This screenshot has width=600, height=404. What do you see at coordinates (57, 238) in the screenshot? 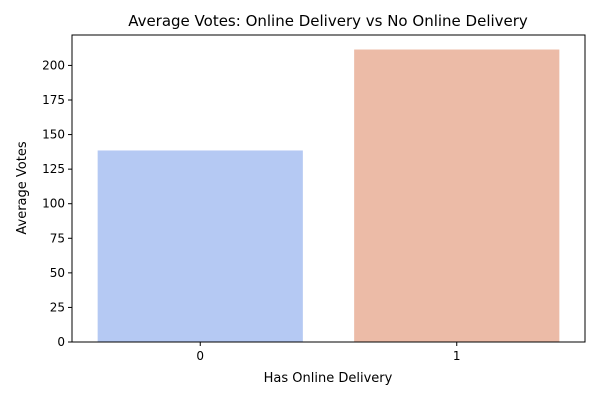
I see `y-tick-label: 75` at bounding box center [57, 238].